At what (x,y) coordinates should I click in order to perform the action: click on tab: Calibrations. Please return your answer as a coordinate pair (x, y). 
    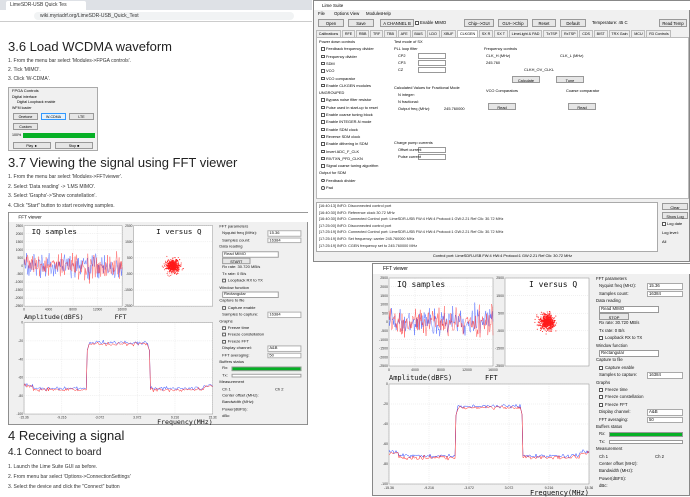
    Looking at the image, I should click on (329, 33).